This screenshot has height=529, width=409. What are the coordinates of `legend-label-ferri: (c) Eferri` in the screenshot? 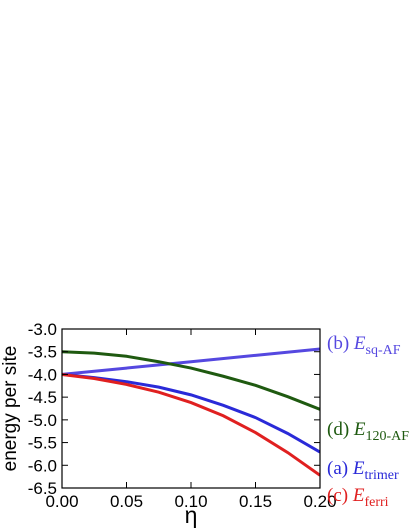 It's located at (358, 497).